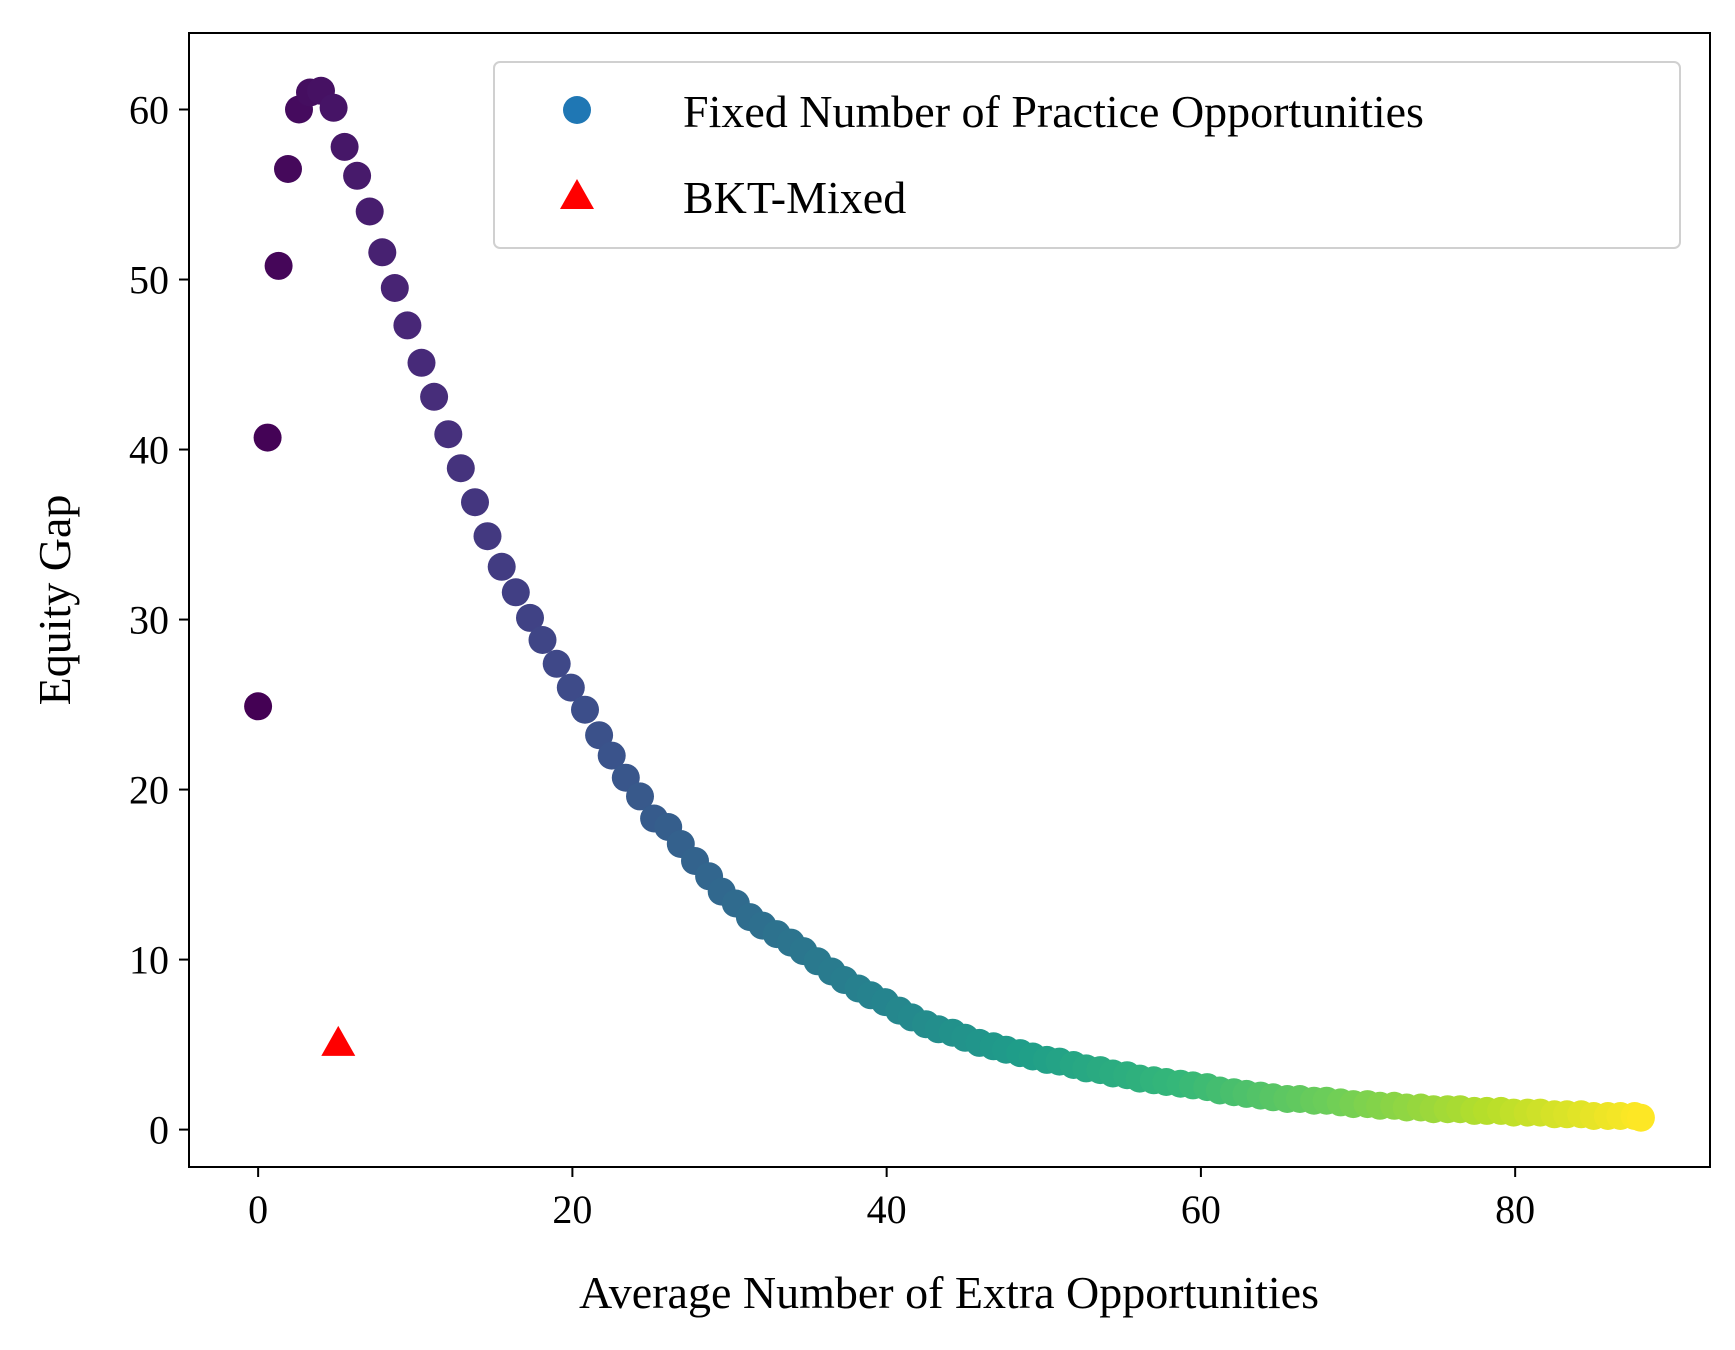 This screenshot has width=1735, height=1350. What do you see at coordinates (149, 960) in the screenshot?
I see `y-tick-label: 10` at bounding box center [149, 960].